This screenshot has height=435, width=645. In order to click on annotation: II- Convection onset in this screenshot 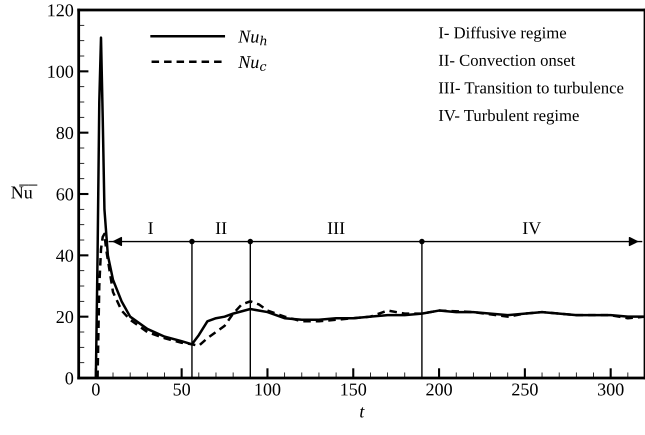, I will do `click(507, 60)`.